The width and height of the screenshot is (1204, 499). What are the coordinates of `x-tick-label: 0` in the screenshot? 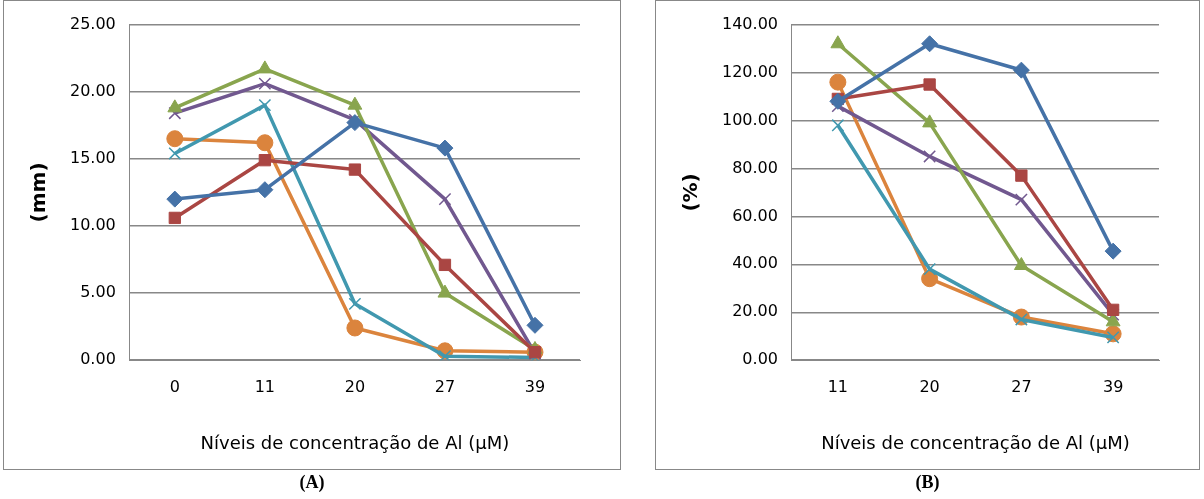 It's located at (174, 386).